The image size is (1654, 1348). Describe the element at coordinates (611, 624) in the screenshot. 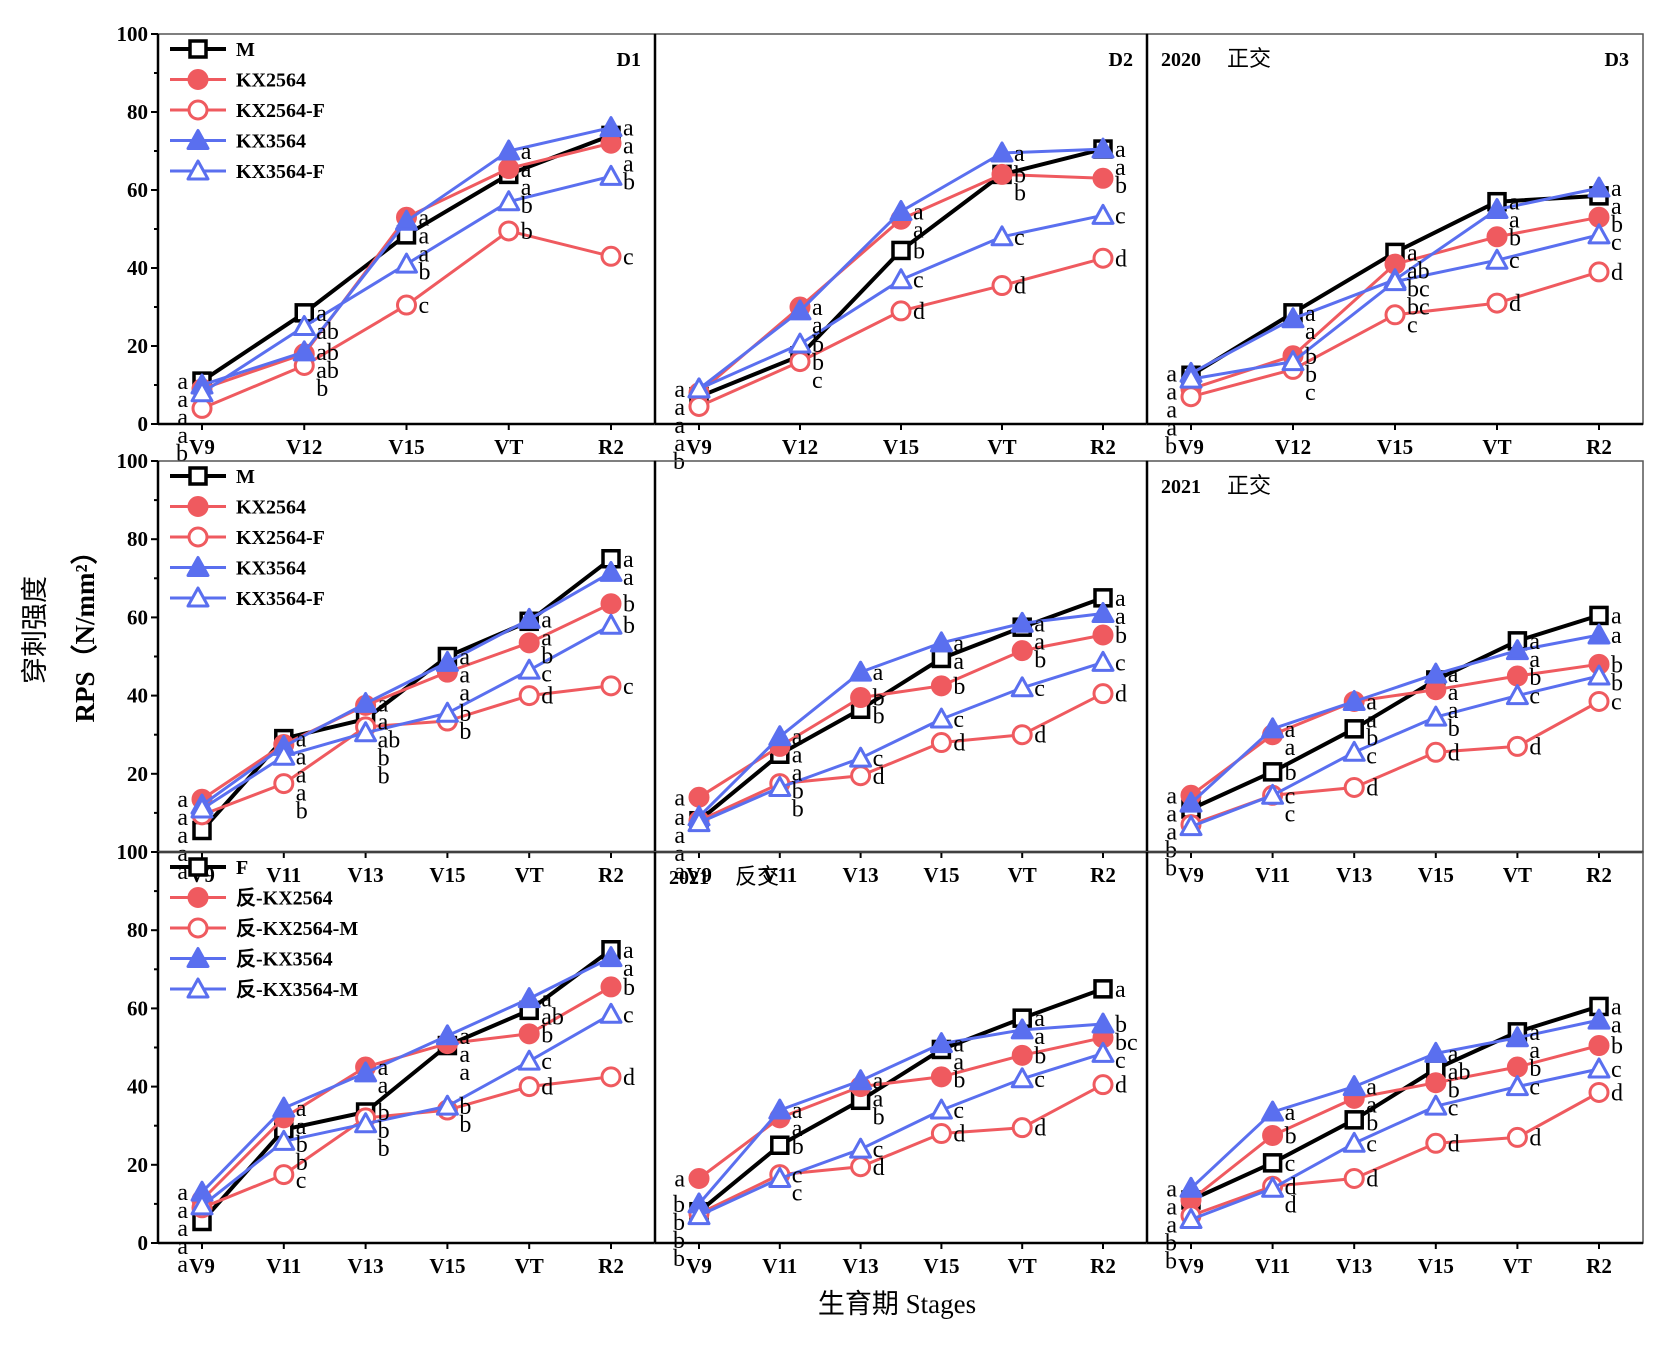

I see `point-kx3564-f-r2` at that location.